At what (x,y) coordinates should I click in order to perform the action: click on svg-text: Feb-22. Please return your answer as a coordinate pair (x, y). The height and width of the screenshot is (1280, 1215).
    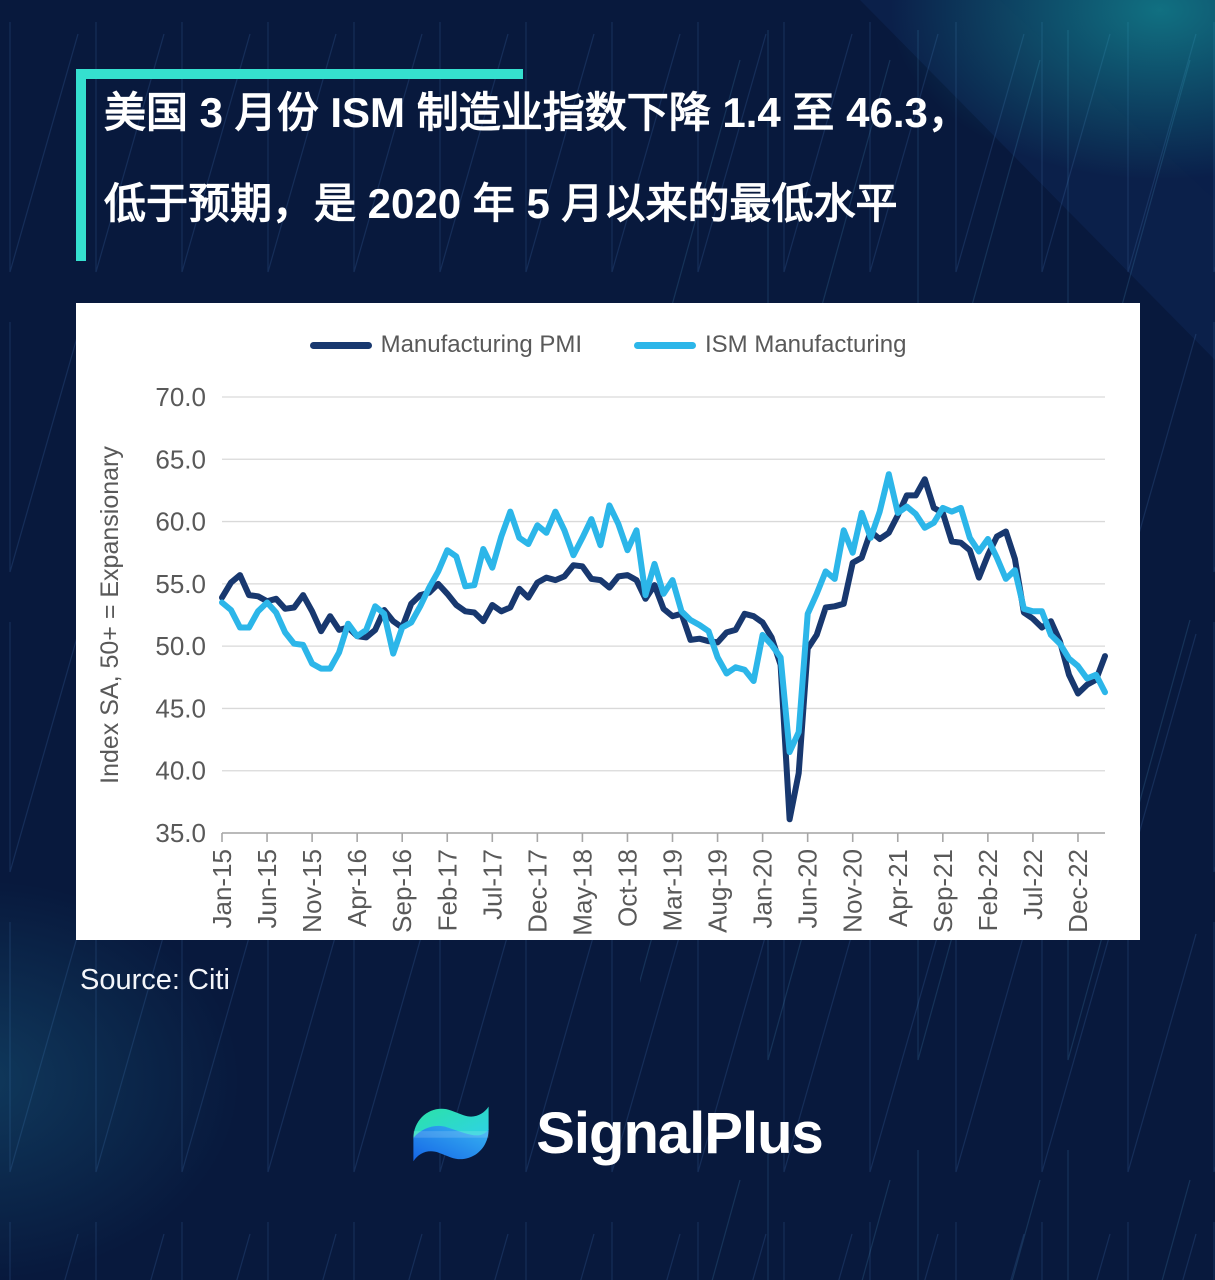
    Looking at the image, I should click on (988, 890).